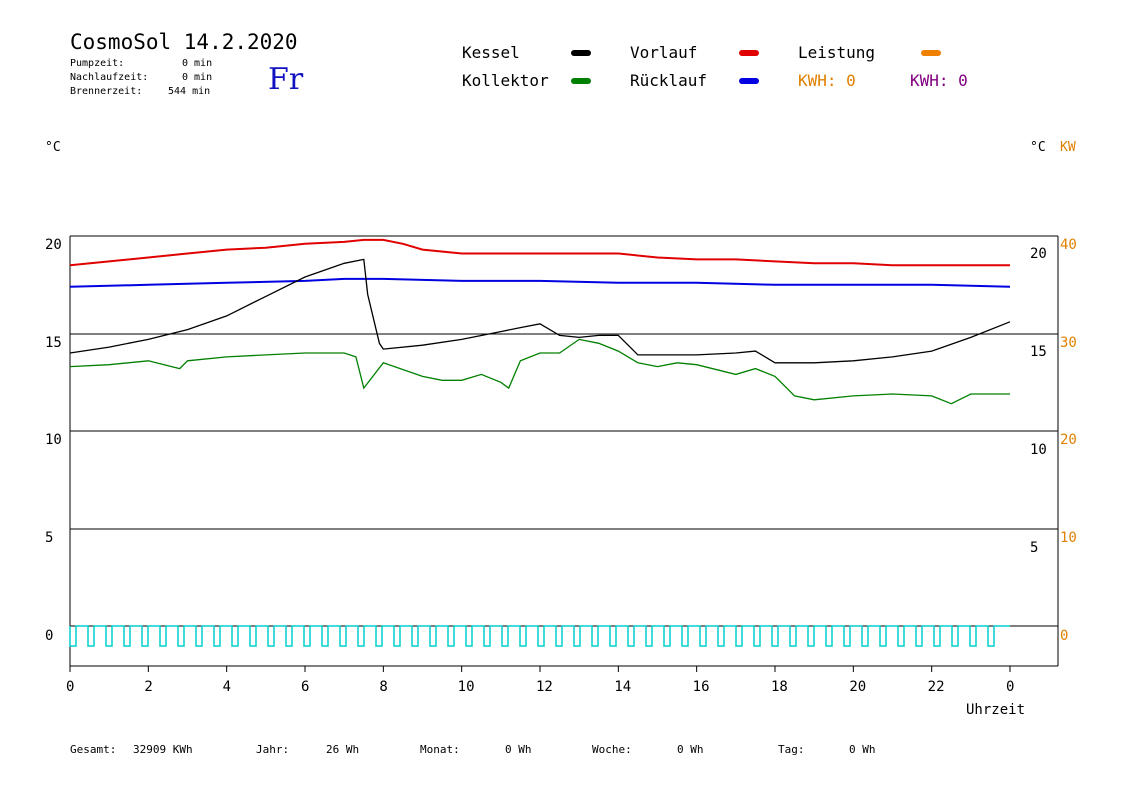  I want to click on x-tick-label: 22, so click(936, 687).